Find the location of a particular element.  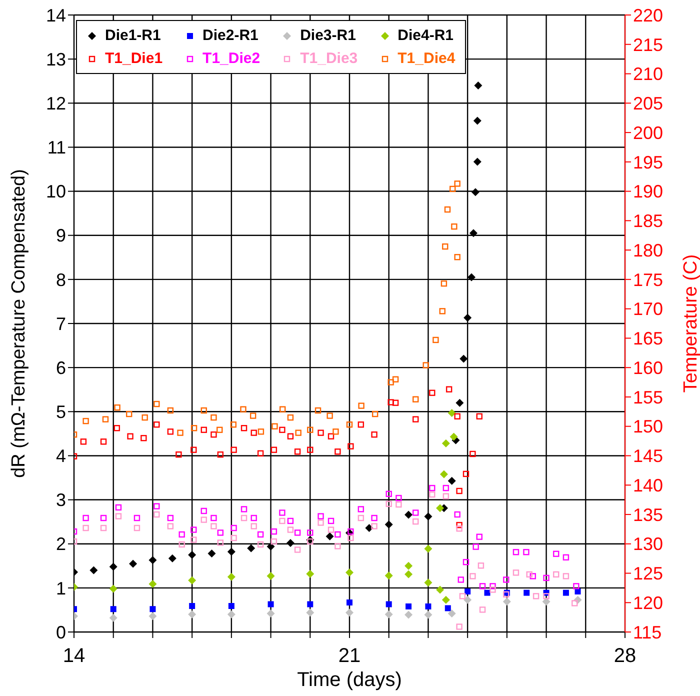

y2-tick-label: 135 is located at coordinates (648, 514).